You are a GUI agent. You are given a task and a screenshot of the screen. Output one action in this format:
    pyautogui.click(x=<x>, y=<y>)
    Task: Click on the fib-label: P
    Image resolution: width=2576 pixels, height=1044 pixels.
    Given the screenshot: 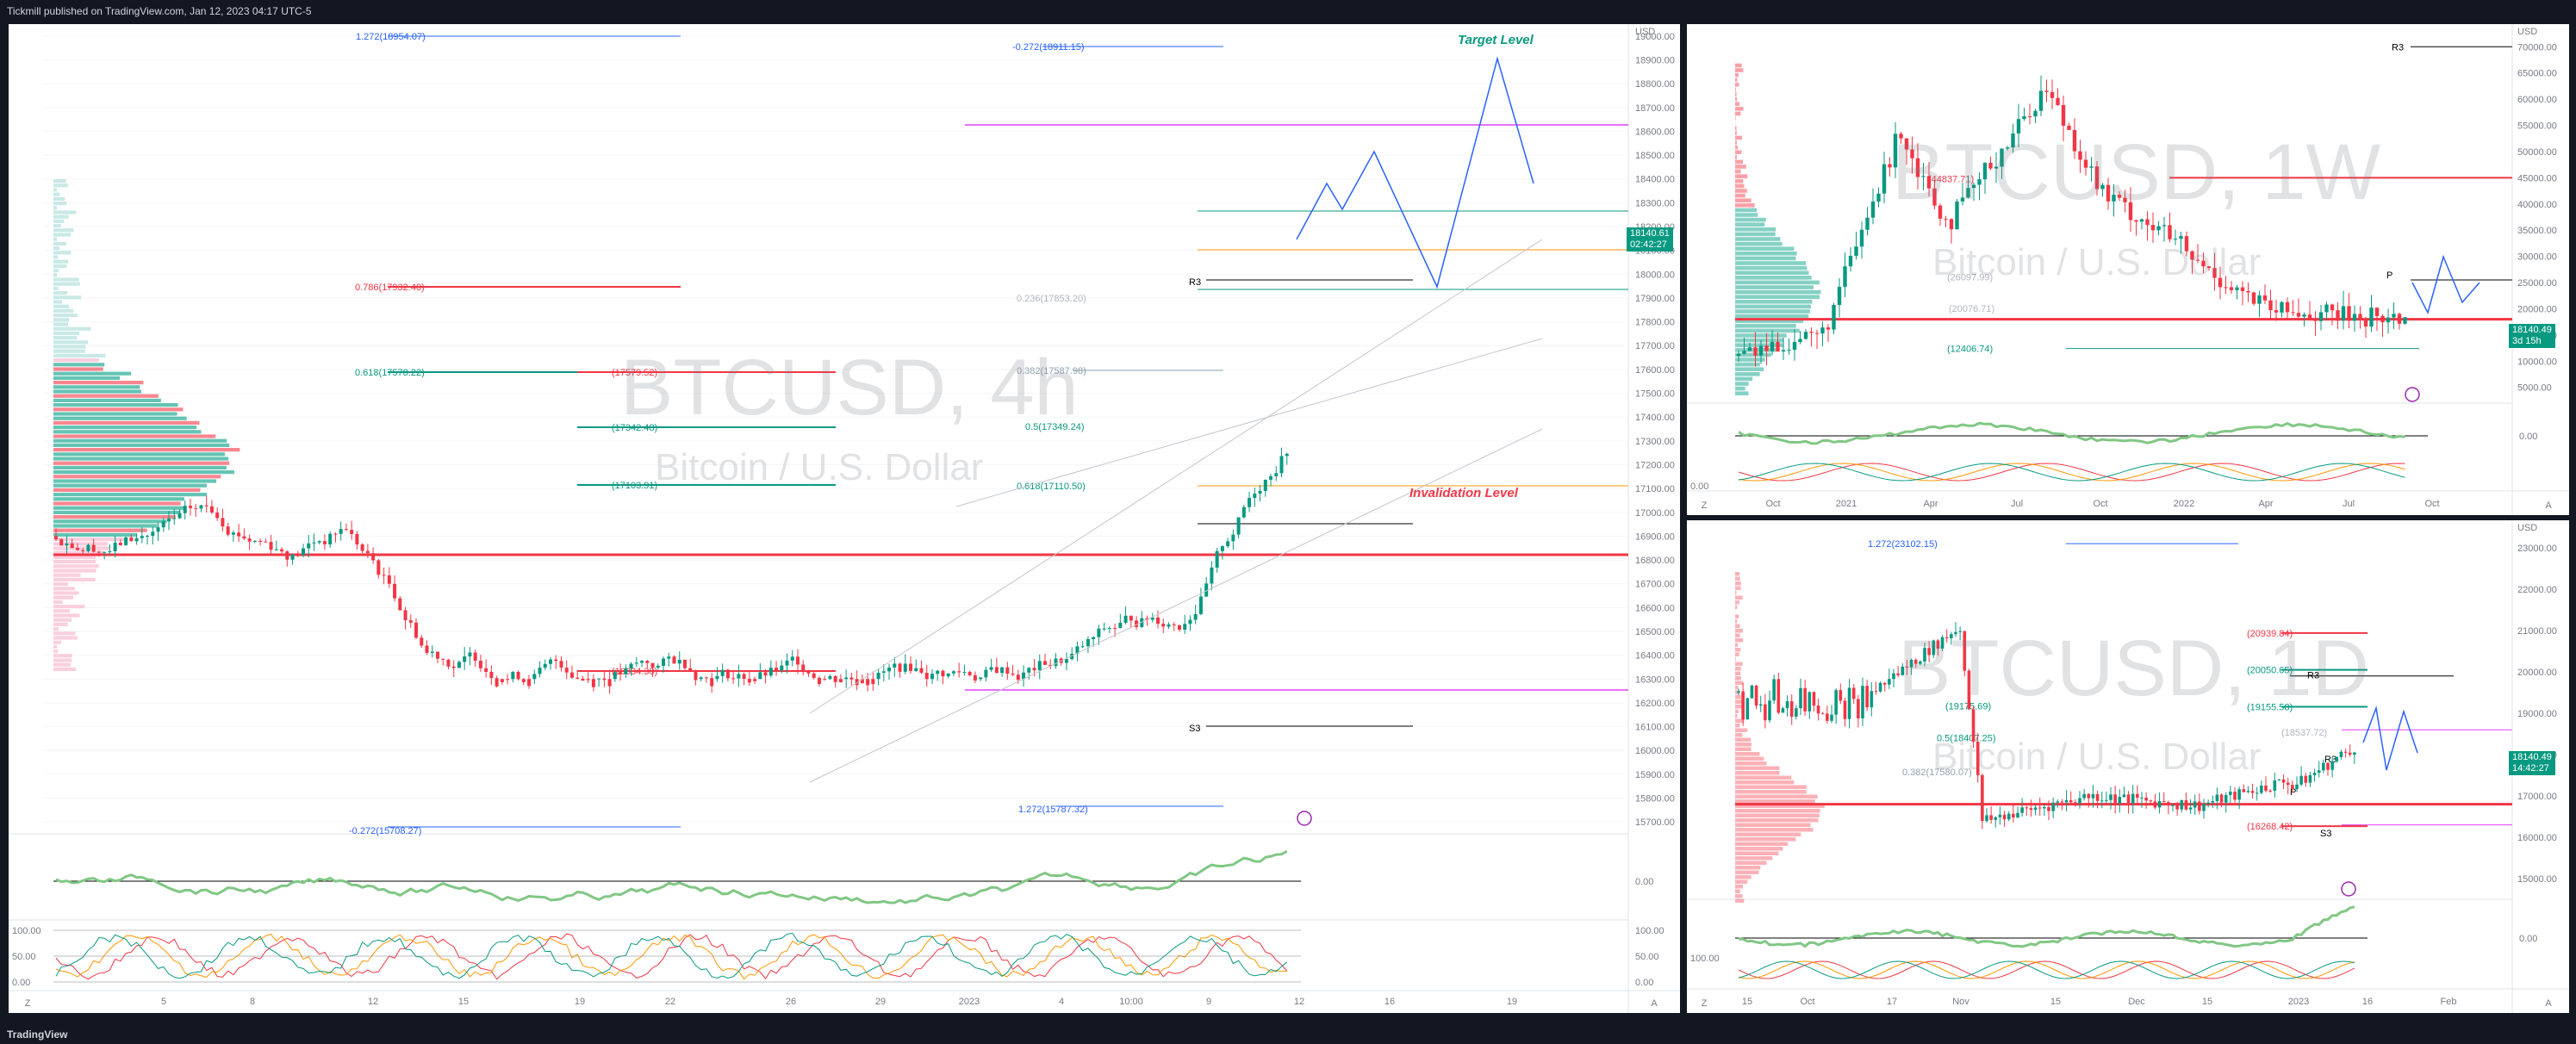 What is the action you would take?
    pyautogui.click(x=2293, y=792)
    